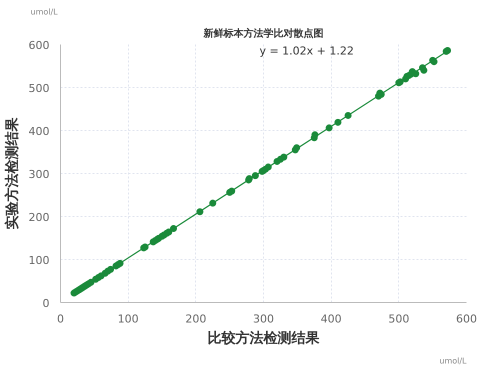  Describe the element at coordinates (39, 217) in the screenshot. I see `y-tick-label: 200` at that location.